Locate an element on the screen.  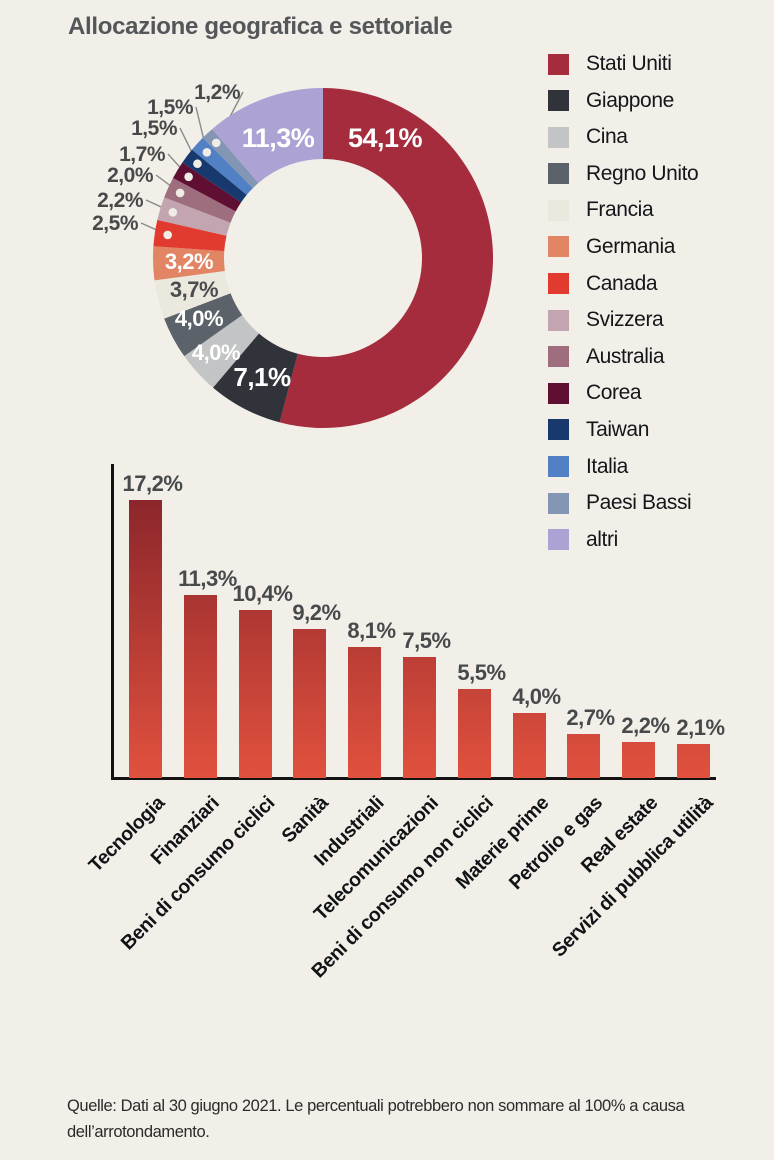
legend-label: Francia is located at coordinates (620, 210).